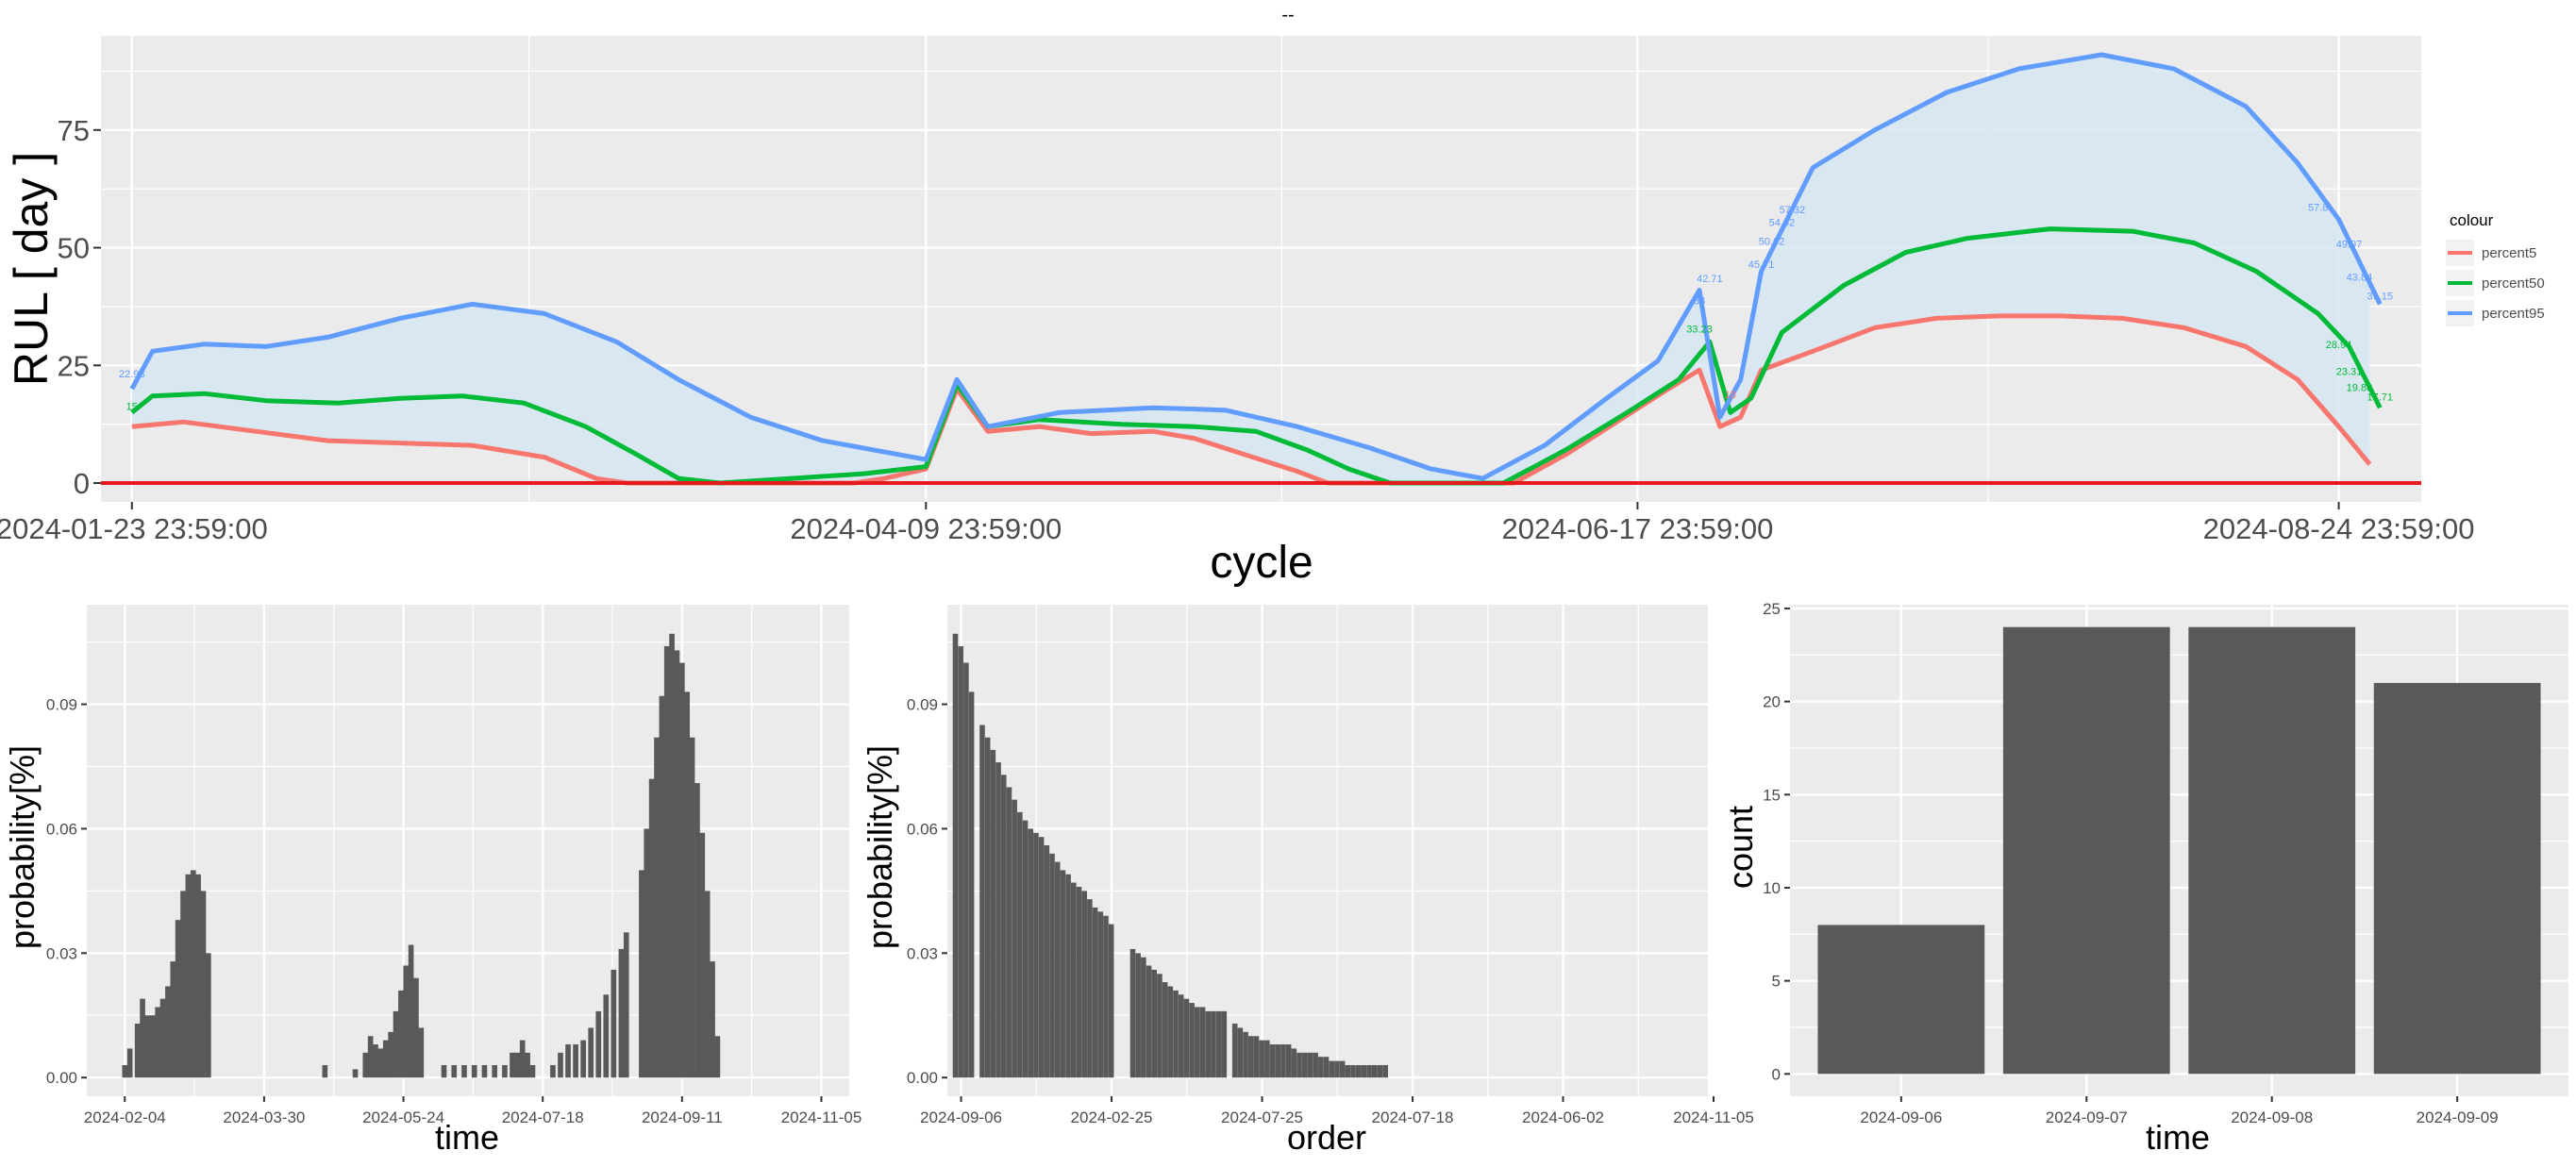 The width and height of the screenshot is (2576, 1167). Describe the element at coordinates (1262, 1117) in the screenshot. I see `x-tick-label: 2024-07-25` at that location.